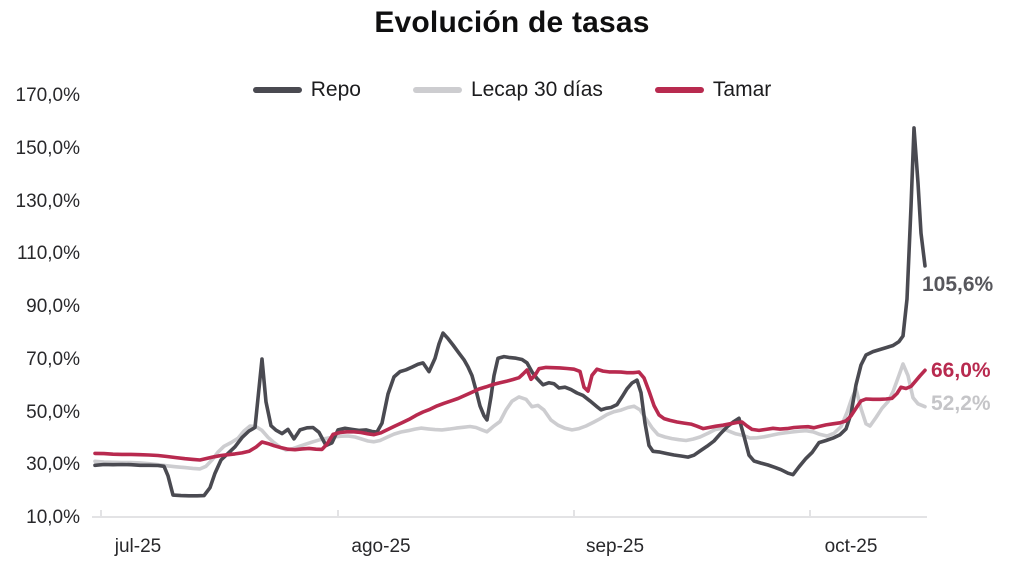 The width and height of the screenshot is (1024, 585). I want to click on legend: Repo Lecap 30 días Tamar, so click(512, 90).